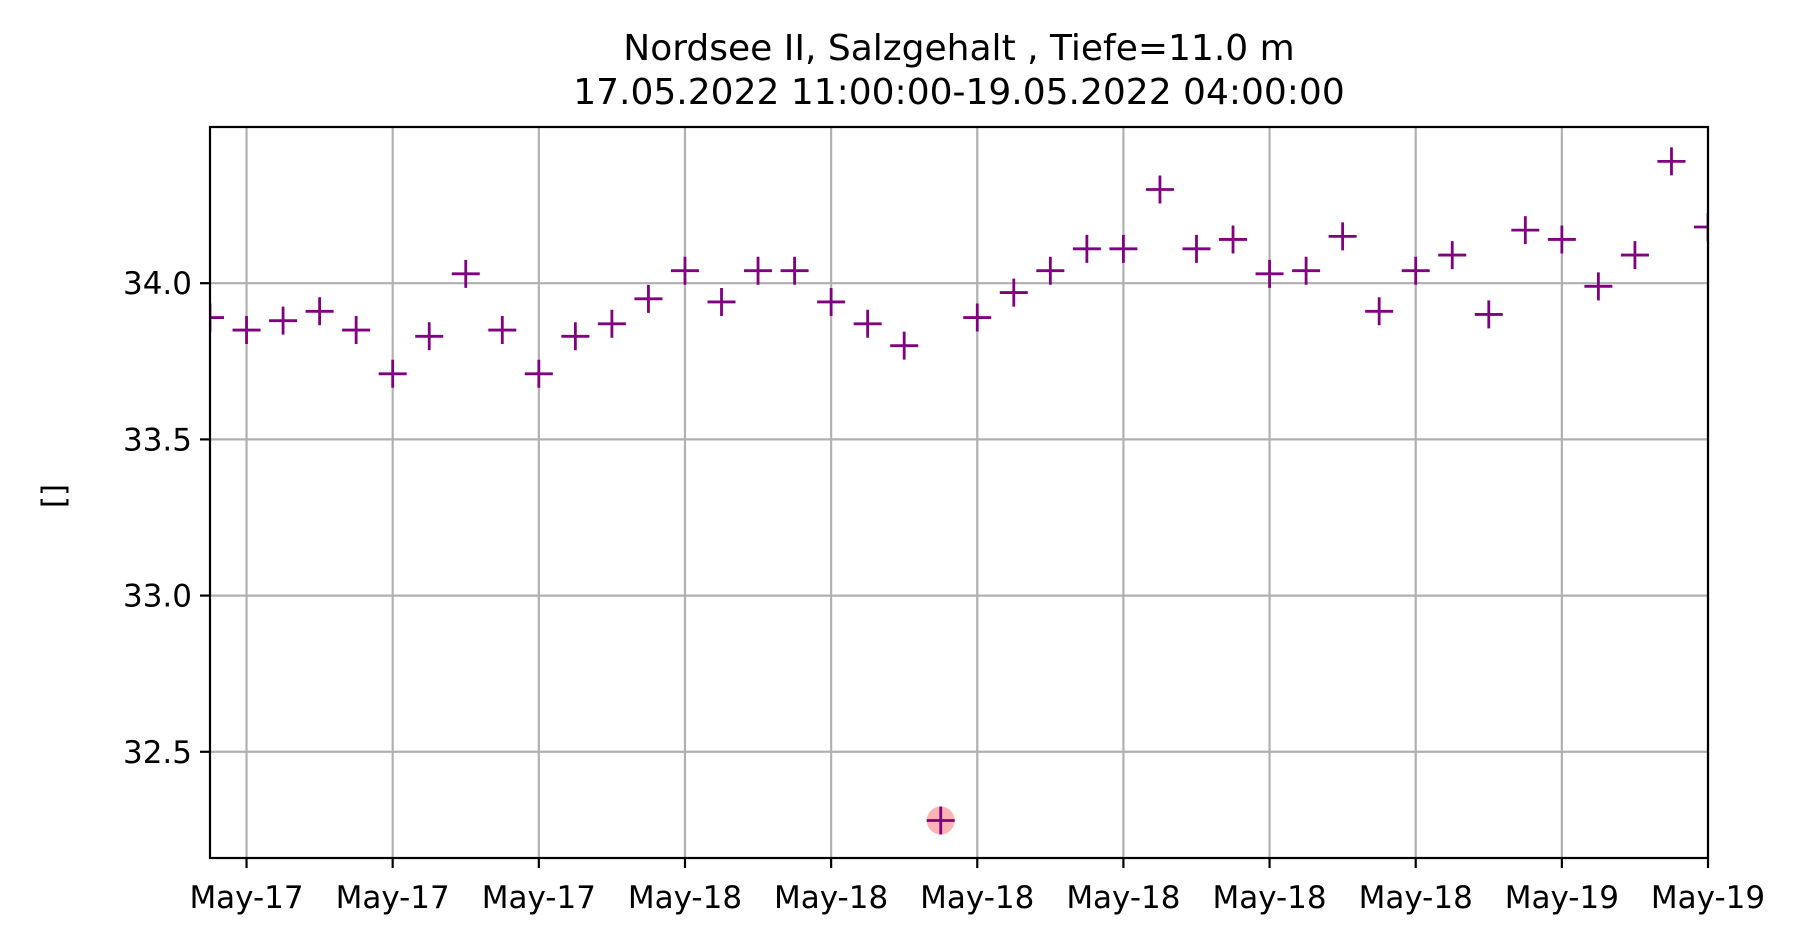 The width and height of the screenshot is (1806, 952). Describe the element at coordinates (157, 284) in the screenshot. I see `y-tick-label-3: 34.0` at that location.